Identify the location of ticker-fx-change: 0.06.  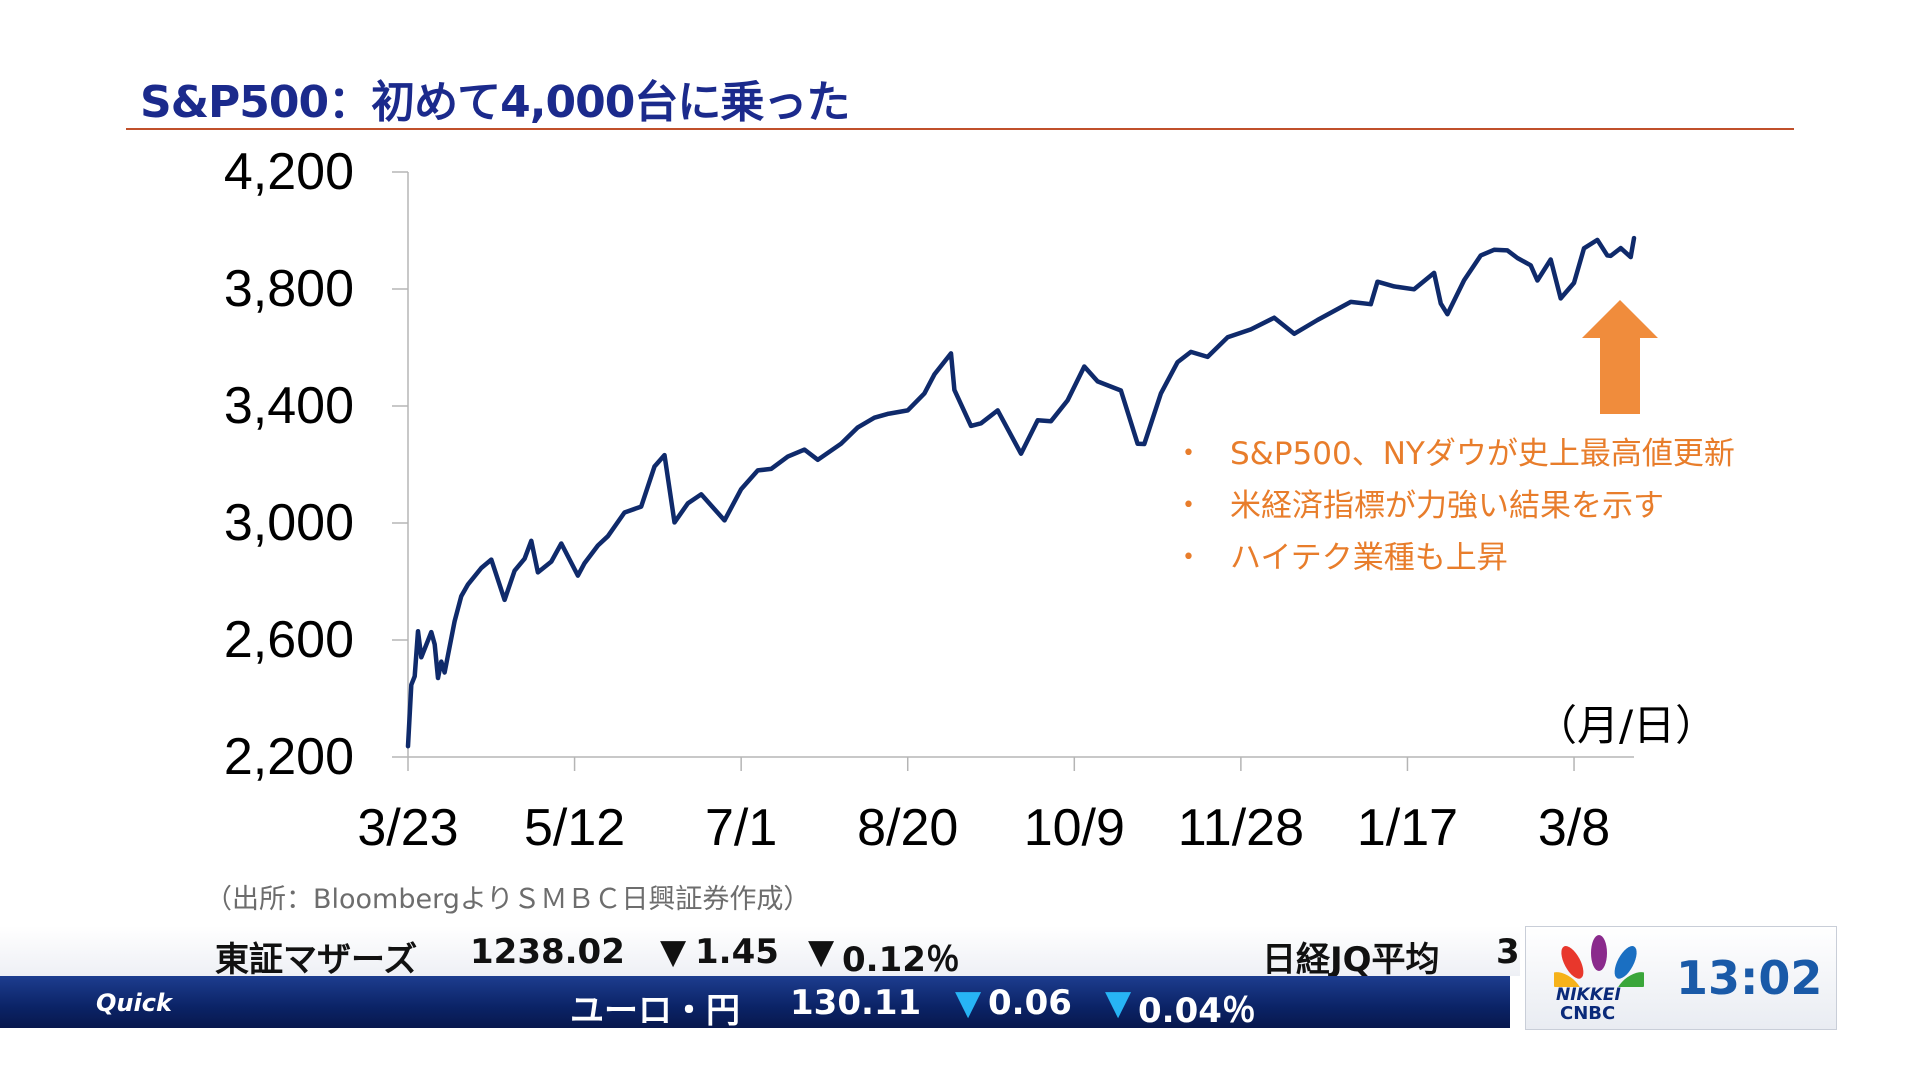
(1030, 1003).